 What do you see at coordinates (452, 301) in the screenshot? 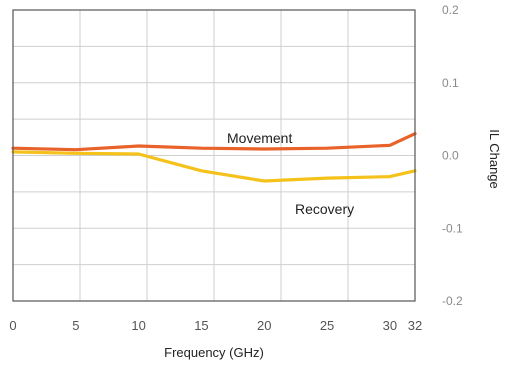
I see `y-tick-label: -0.2` at bounding box center [452, 301].